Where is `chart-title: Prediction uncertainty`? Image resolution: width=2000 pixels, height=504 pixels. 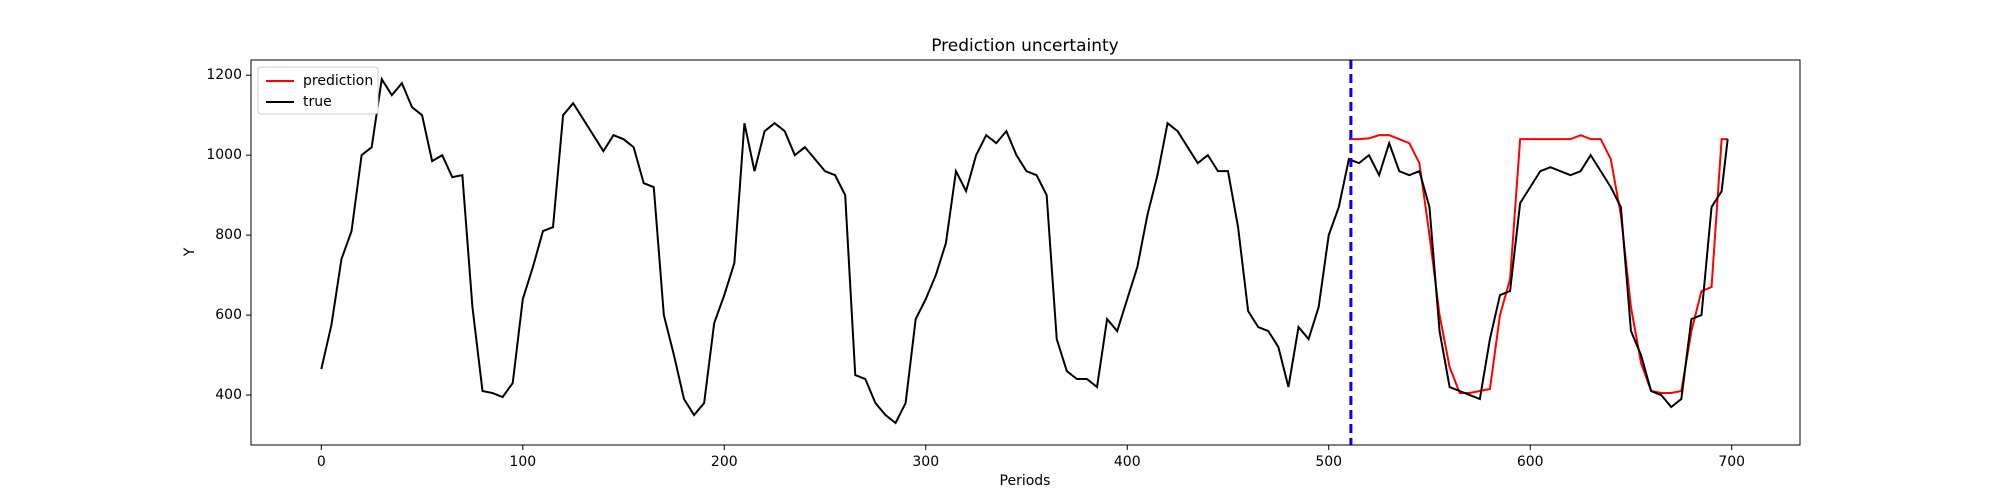 chart-title: Prediction uncertainty is located at coordinates (1025, 46).